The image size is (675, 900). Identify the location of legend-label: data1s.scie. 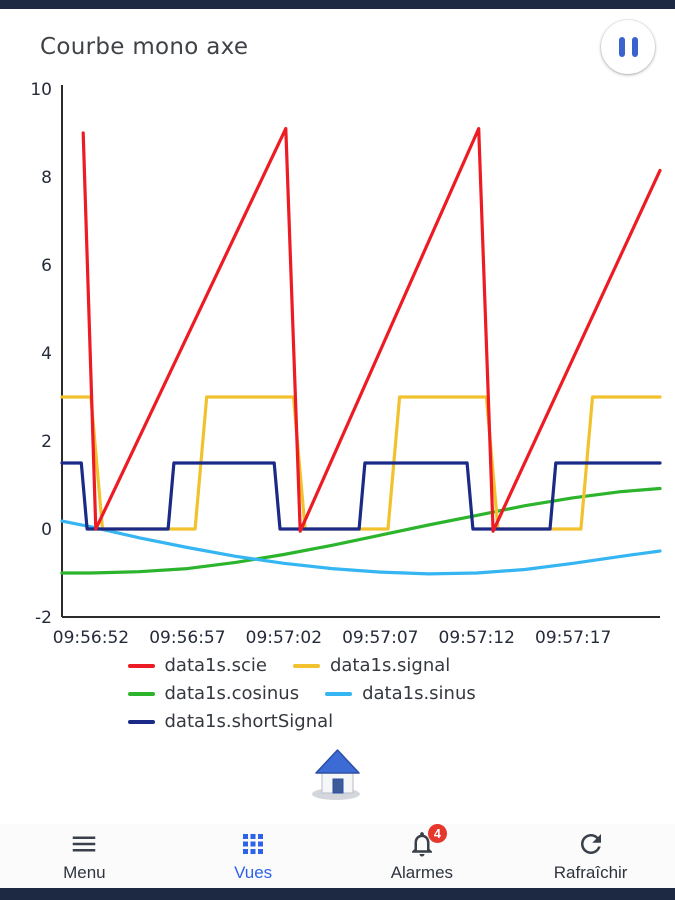
(215, 665).